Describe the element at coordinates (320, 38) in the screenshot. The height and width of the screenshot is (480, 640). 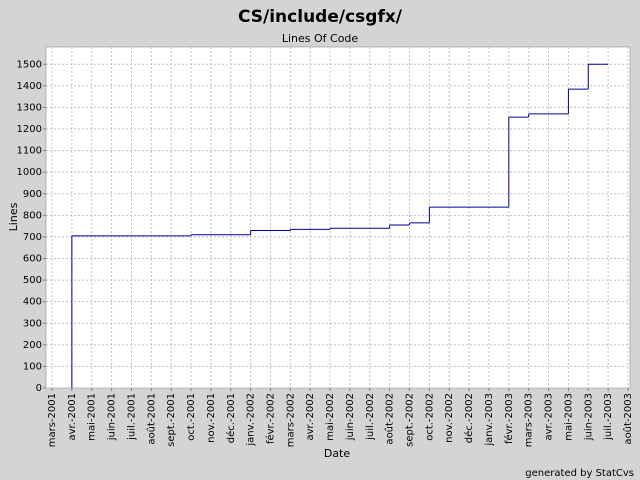
I see `chart-subtitle: Lines Of Code` at that location.